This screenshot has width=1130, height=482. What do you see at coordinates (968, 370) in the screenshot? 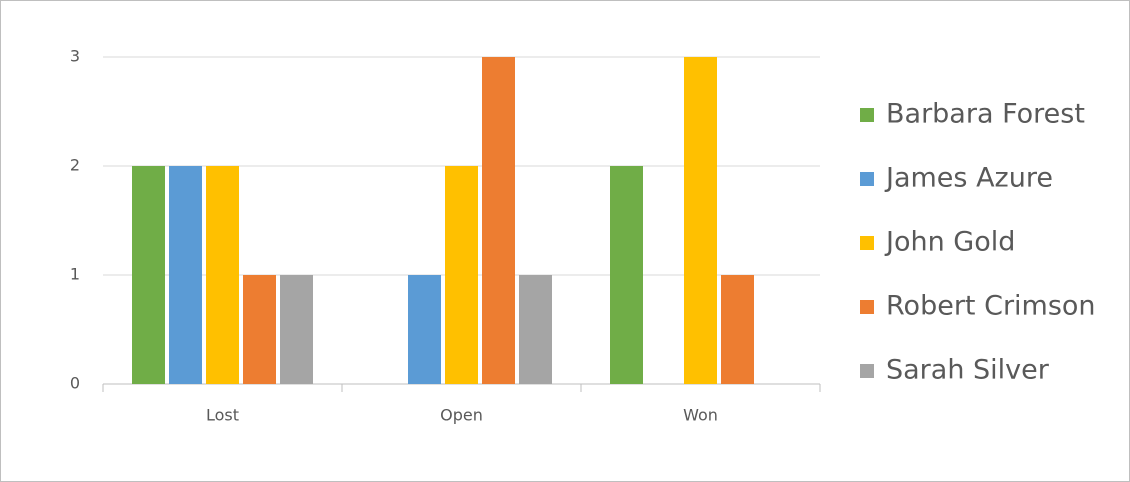
I see `legend-label: Sarah Silver` at bounding box center [968, 370].